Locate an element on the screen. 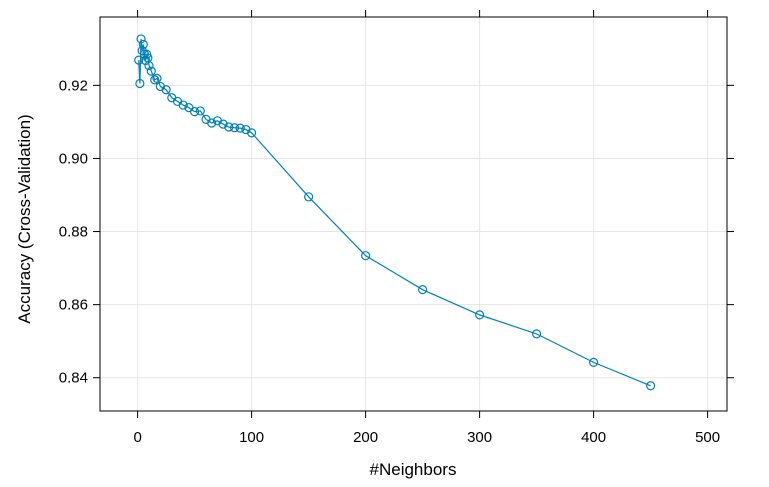 The image size is (769, 487). x-tick-label: 500 is located at coordinates (707, 437).